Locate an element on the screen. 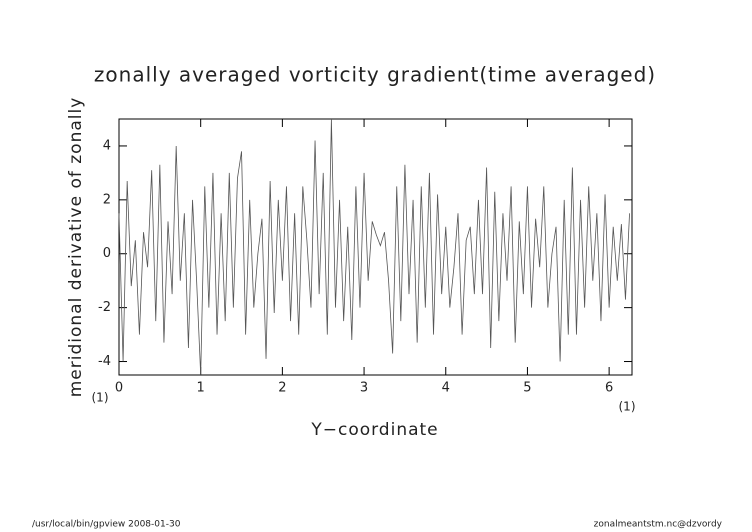  x-tick-label: 4 is located at coordinates (446, 388).